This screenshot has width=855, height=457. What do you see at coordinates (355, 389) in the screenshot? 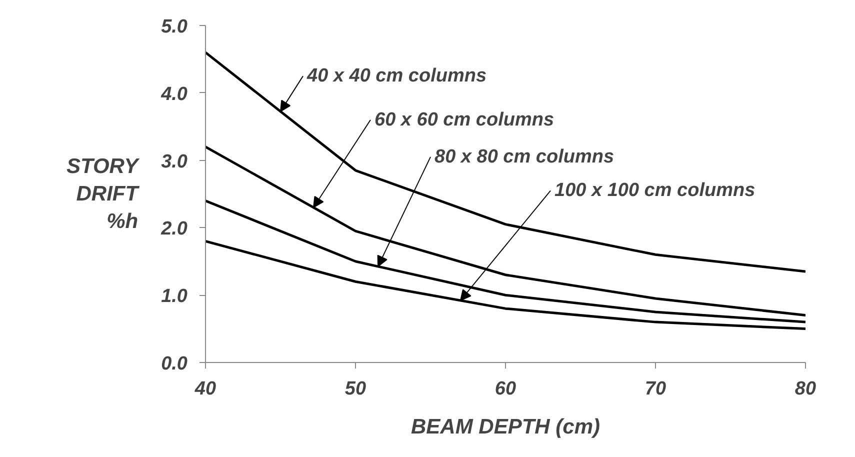
I see `x-tick-label: 50` at bounding box center [355, 389].